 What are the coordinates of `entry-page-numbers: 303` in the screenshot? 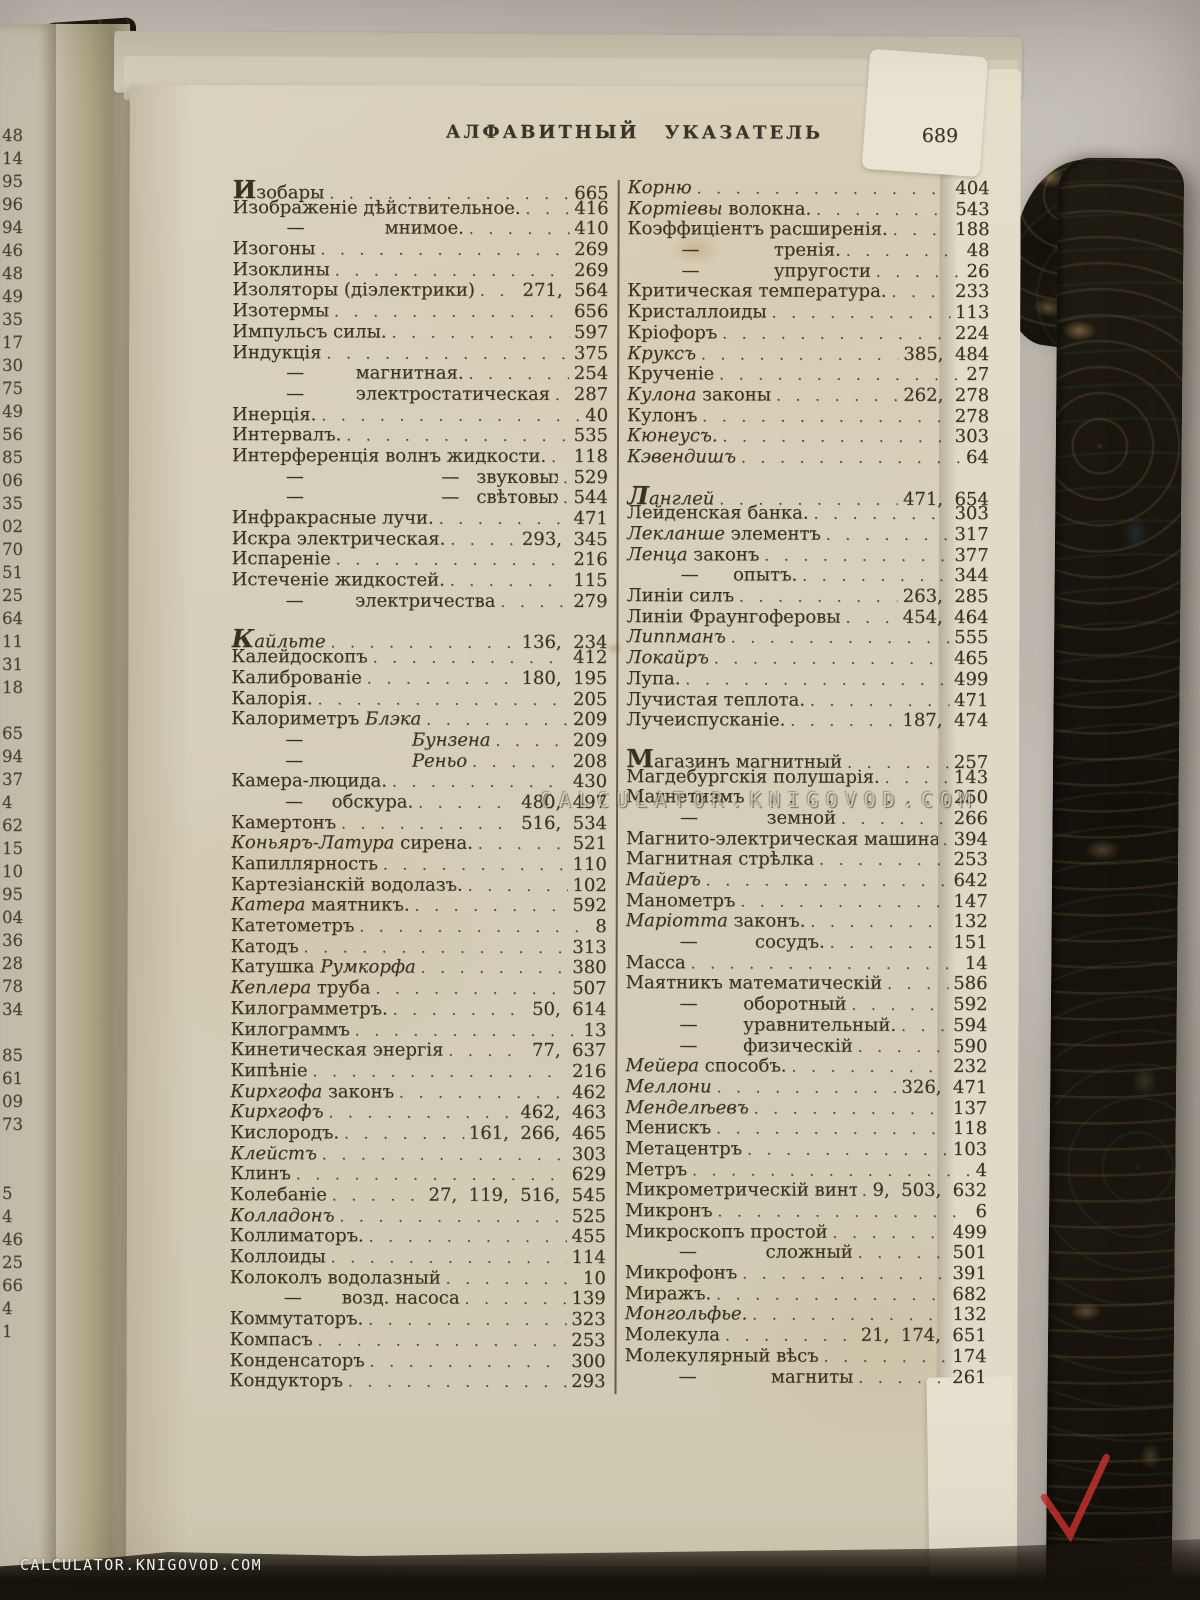 It's located at (589, 1154).